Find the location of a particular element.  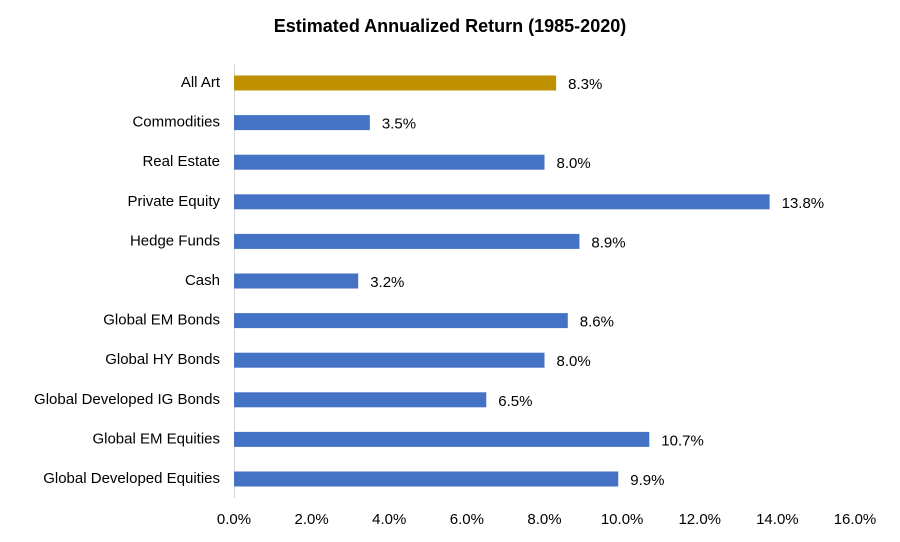

value-label: 8.6% is located at coordinates (597, 322).